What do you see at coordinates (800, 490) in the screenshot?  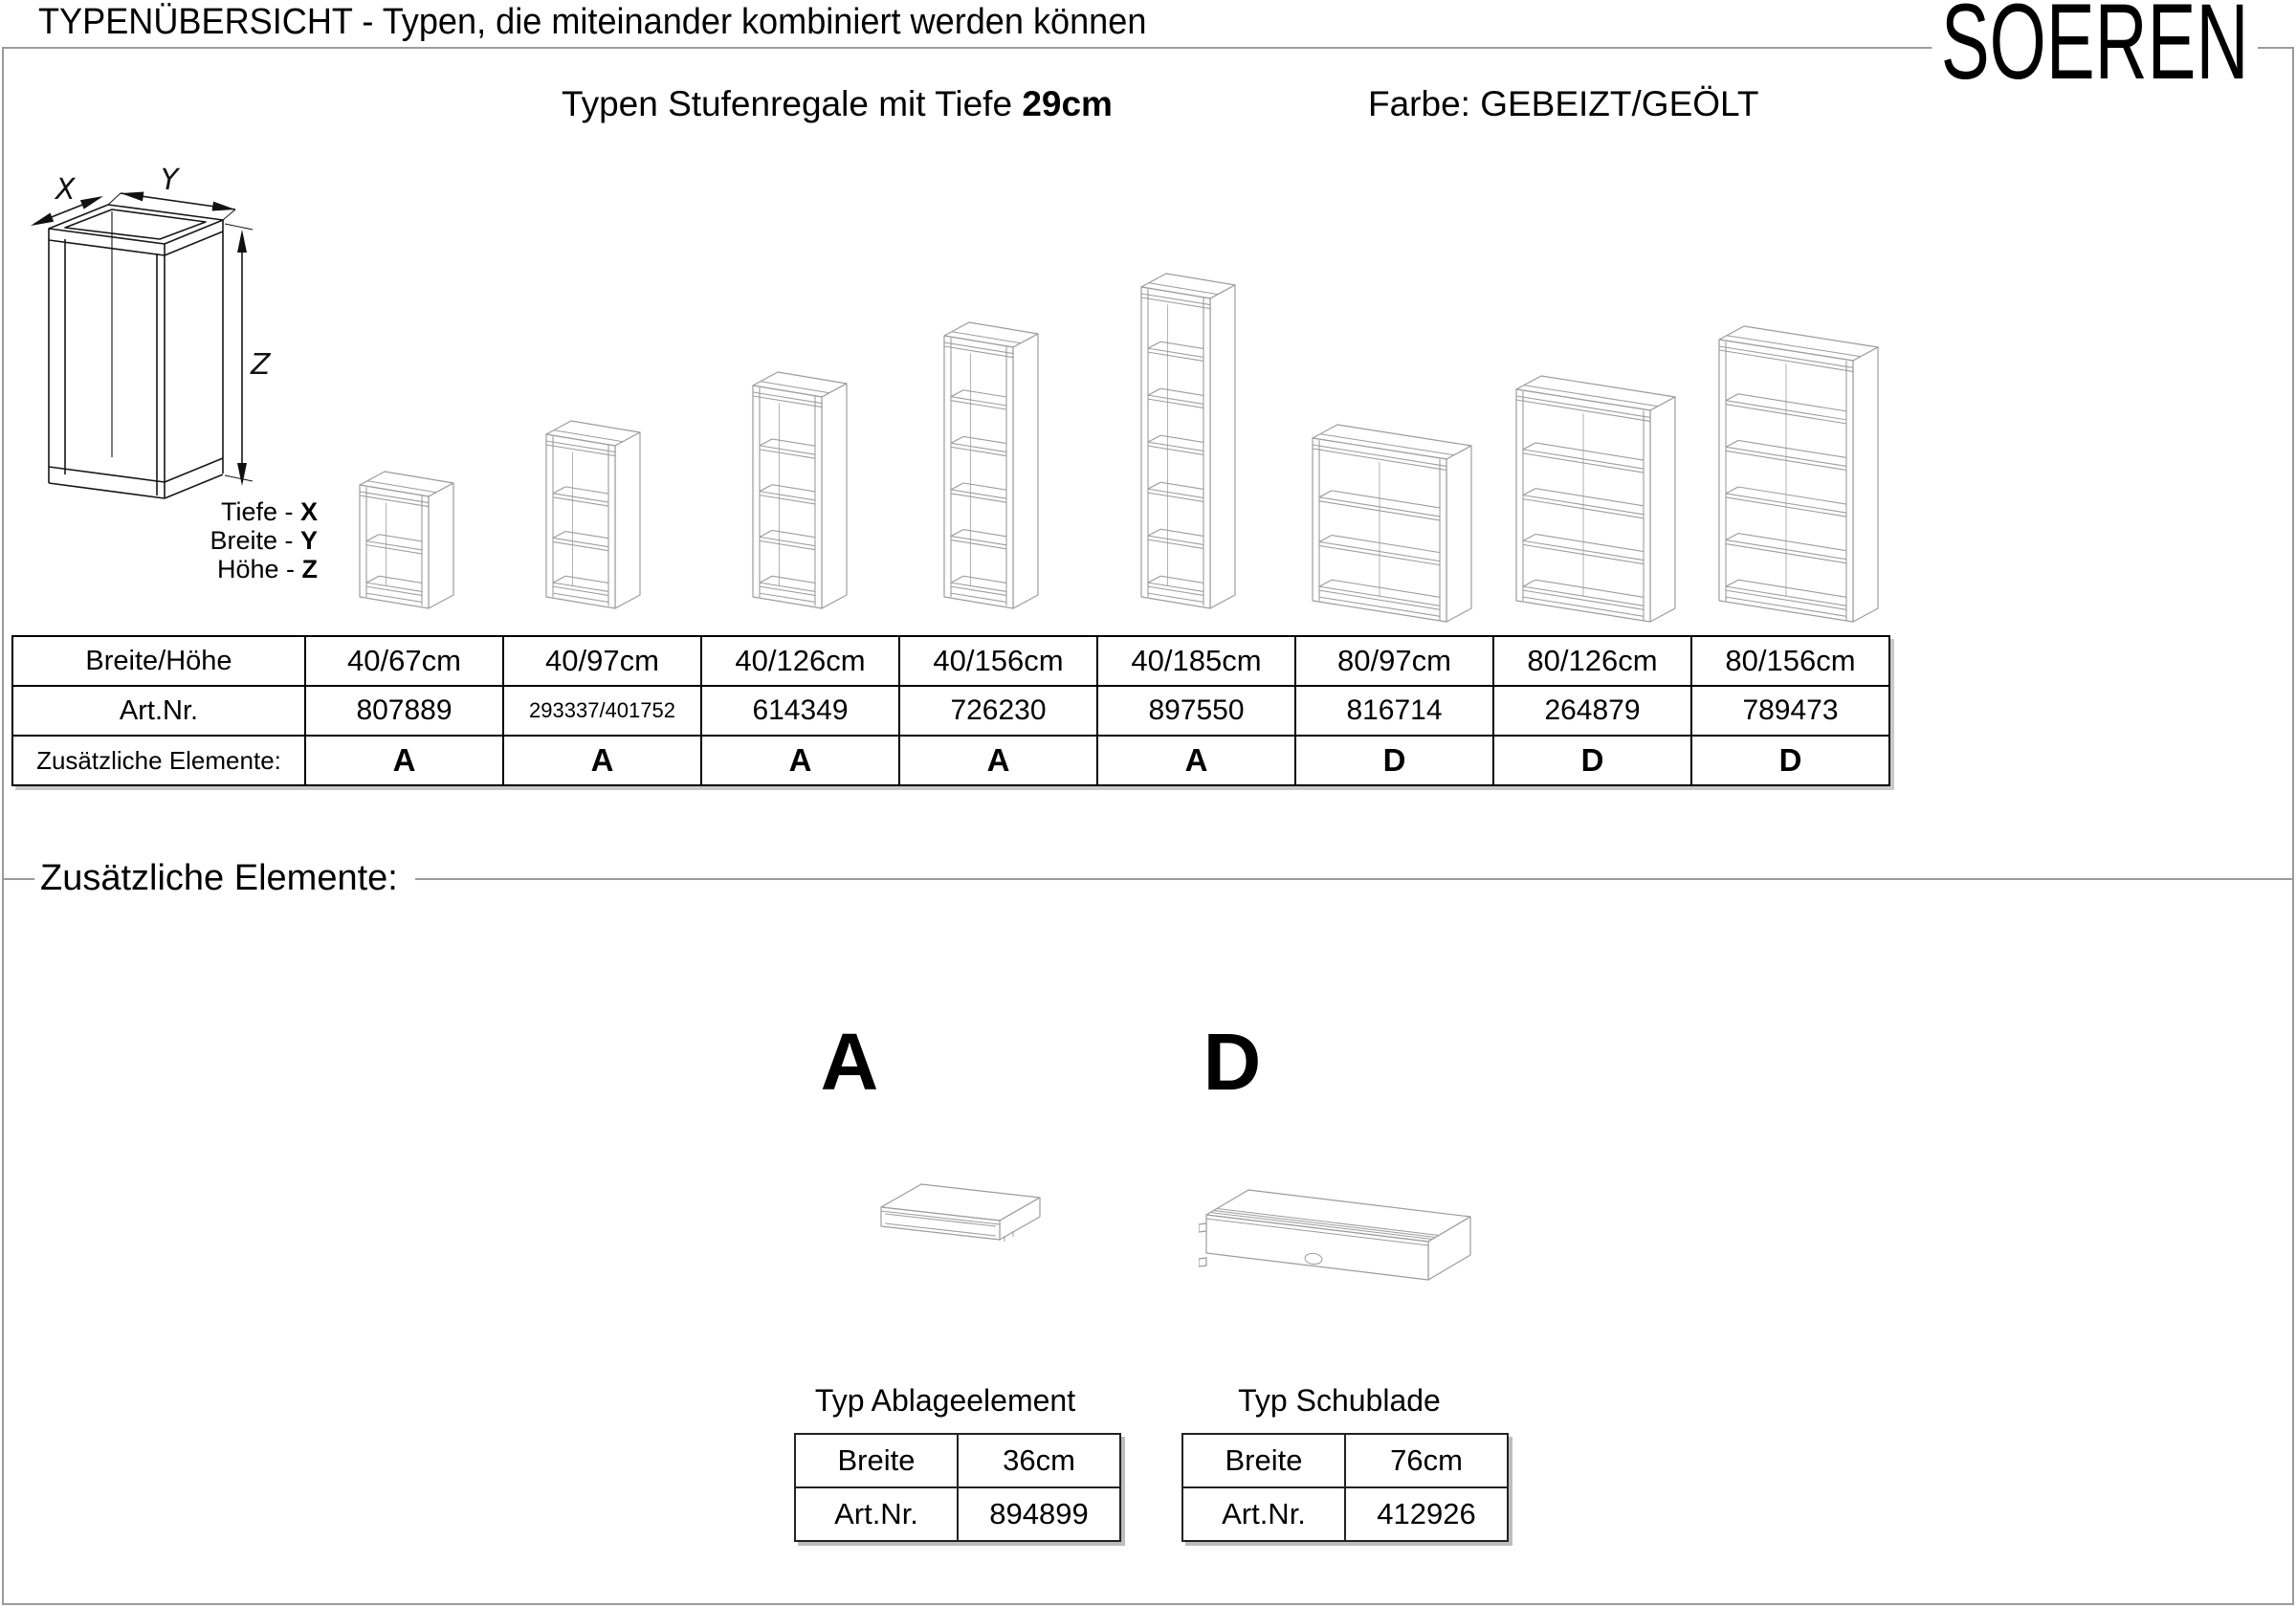 I see `shelf-drawing-40-126cm` at bounding box center [800, 490].